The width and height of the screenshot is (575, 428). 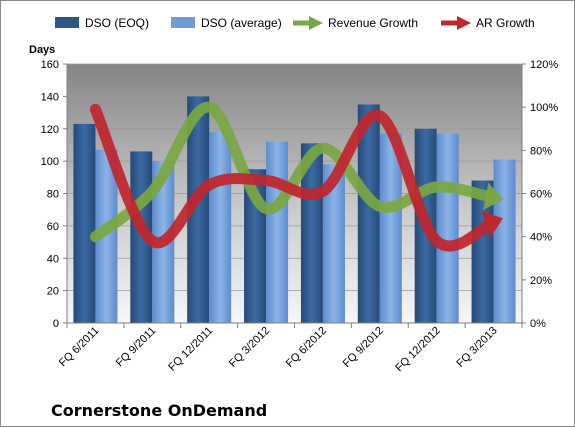 I want to click on y2-tick-label: 0%, so click(x=538, y=324).